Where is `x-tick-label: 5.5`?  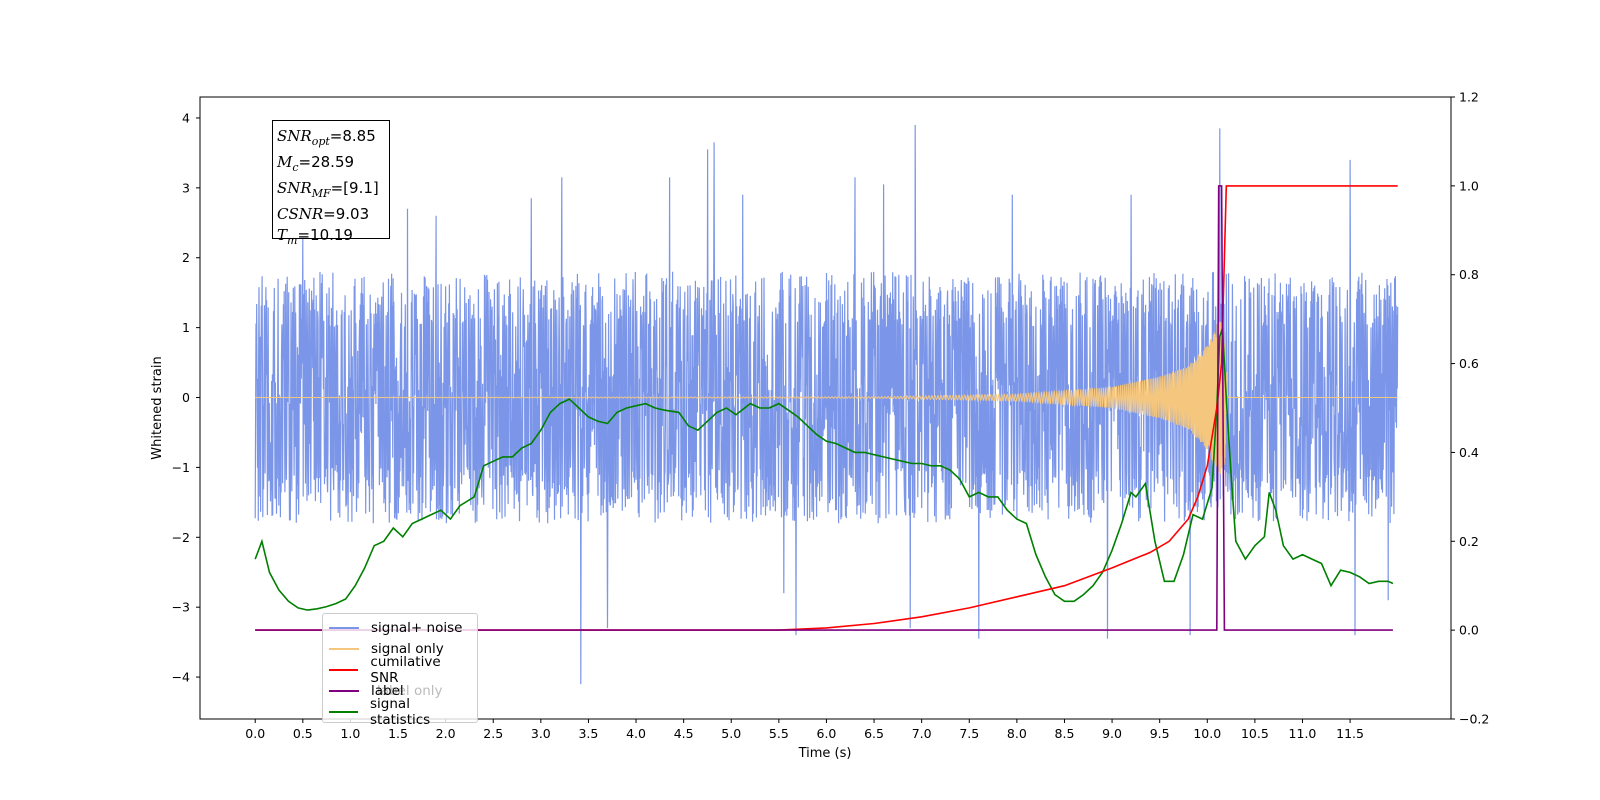 x-tick-label: 5.5 is located at coordinates (779, 733).